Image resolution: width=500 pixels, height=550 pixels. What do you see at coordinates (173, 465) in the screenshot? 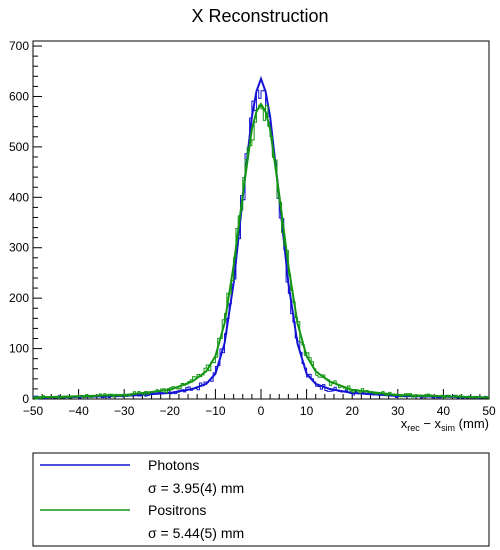
I see `legend-entry-photons: Photons` at bounding box center [173, 465].